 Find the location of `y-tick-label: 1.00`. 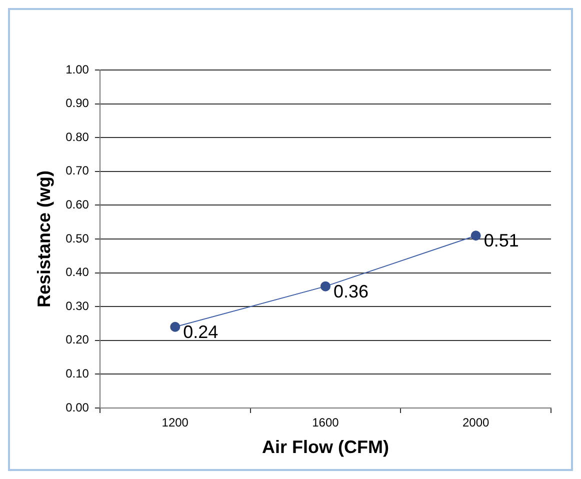

y-tick-label: 1.00 is located at coordinates (78, 69).